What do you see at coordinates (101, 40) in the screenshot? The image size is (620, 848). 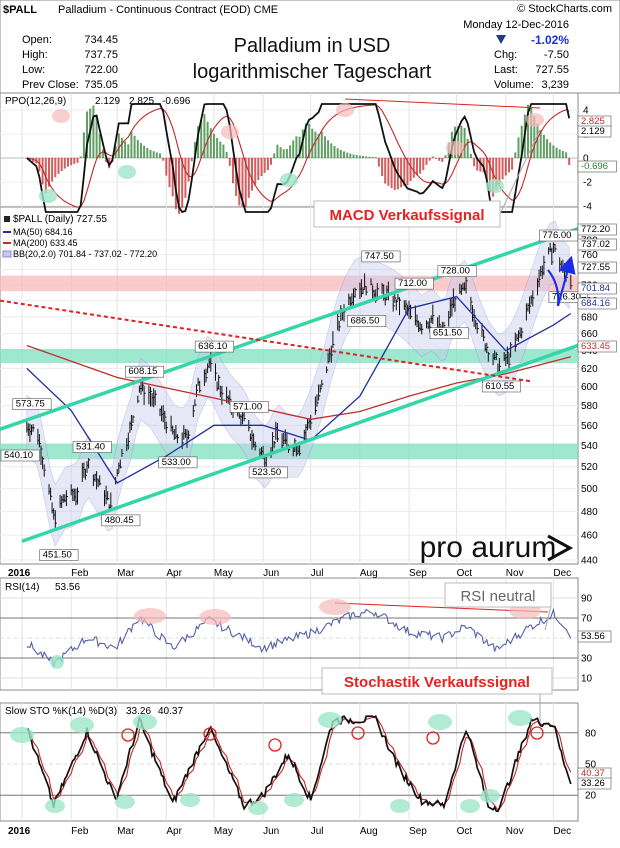 I see `open-value: 734.45` at bounding box center [101, 40].